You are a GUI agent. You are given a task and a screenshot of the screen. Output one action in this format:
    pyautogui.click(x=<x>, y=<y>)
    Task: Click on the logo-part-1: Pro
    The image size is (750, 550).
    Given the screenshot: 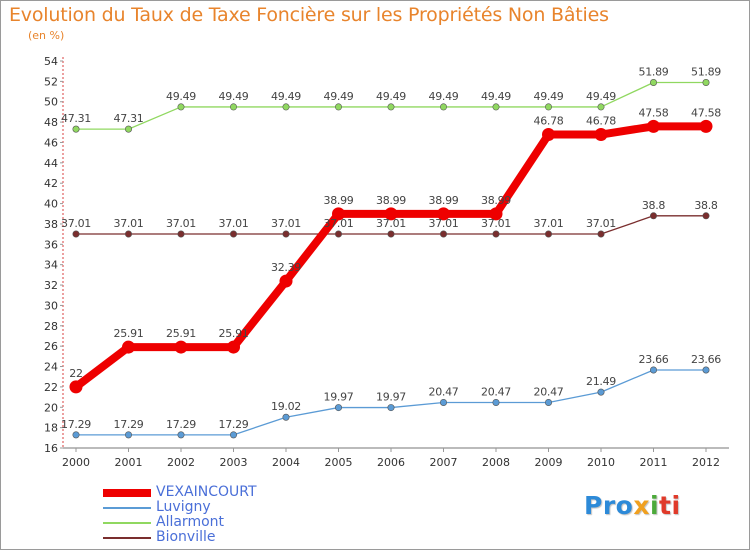 What is the action you would take?
    pyautogui.click(x=609, y=505)
    